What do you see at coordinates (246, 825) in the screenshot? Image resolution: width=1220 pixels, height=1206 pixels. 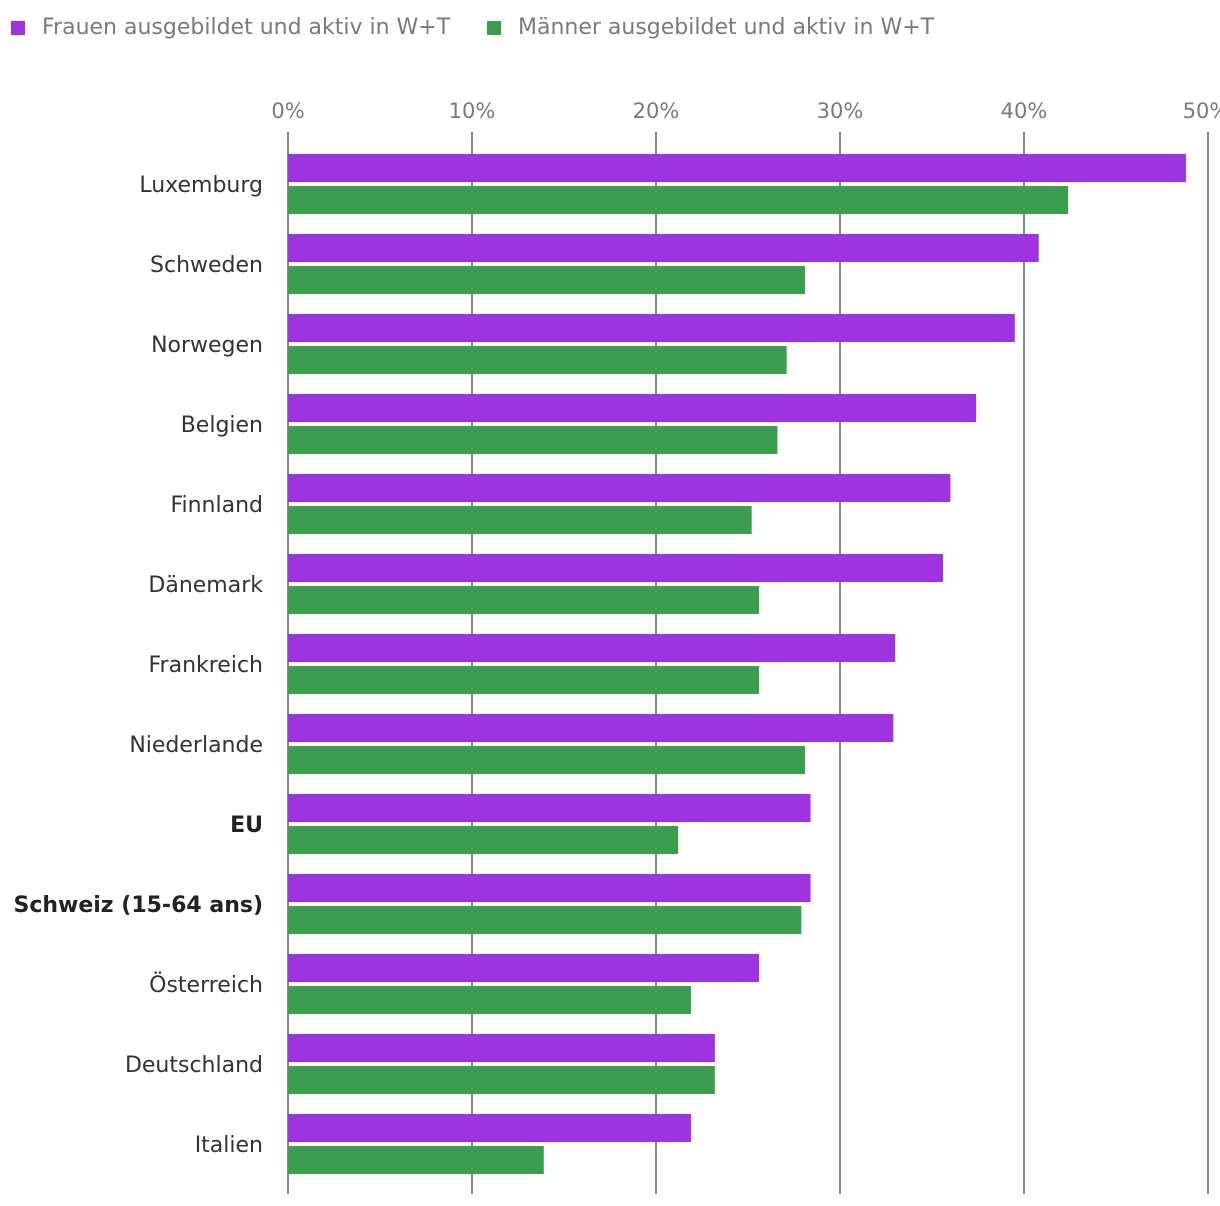 I see `category-label-8: EU` at bounding box center [246, 825].